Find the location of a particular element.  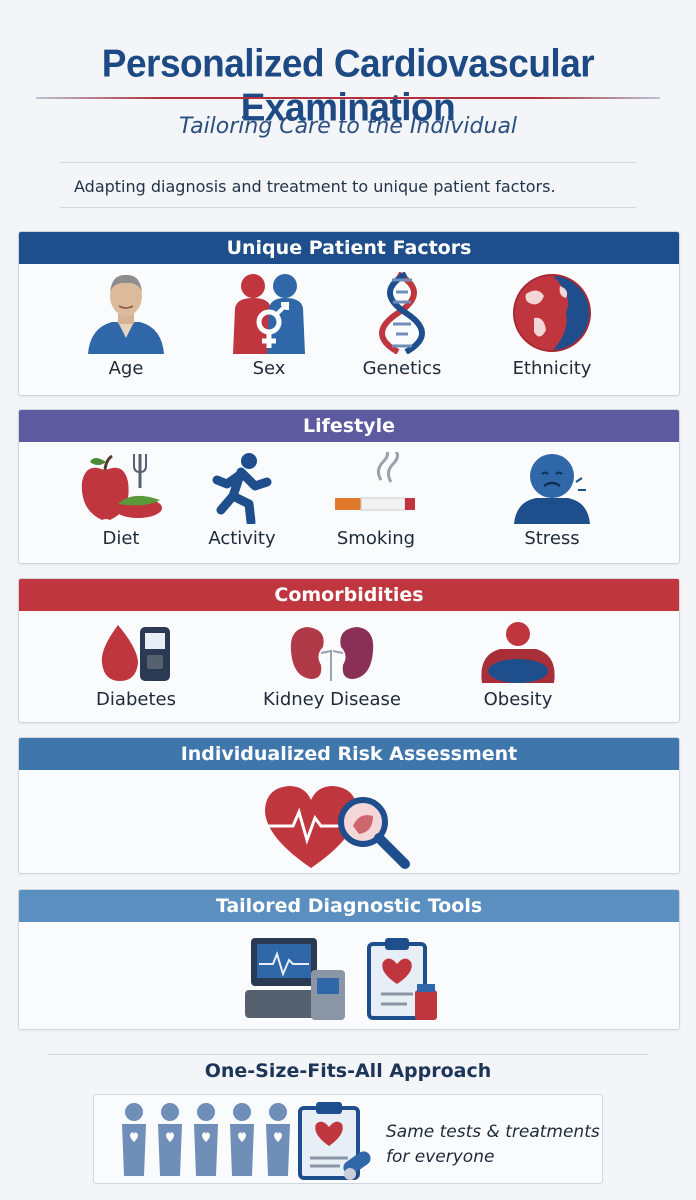

comorbidity-diabetes: Diabetes is located at coordinates (136, 665).